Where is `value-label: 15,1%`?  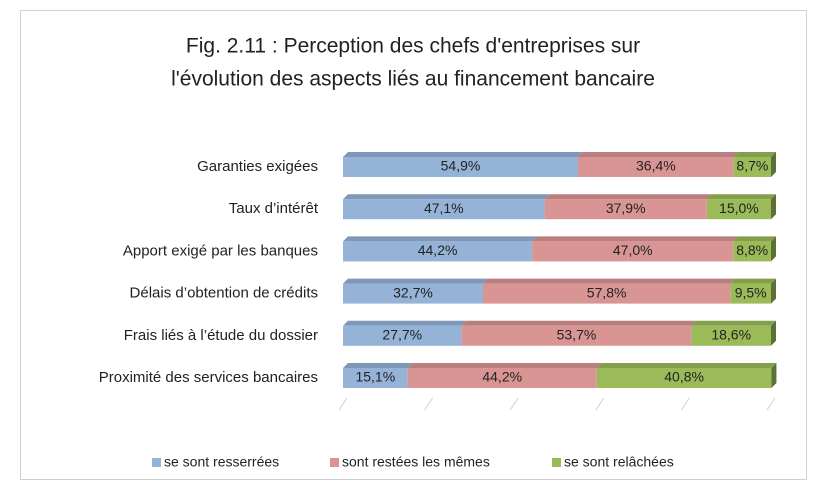
value-label: 15,1% is located at coordinates (375, 377).